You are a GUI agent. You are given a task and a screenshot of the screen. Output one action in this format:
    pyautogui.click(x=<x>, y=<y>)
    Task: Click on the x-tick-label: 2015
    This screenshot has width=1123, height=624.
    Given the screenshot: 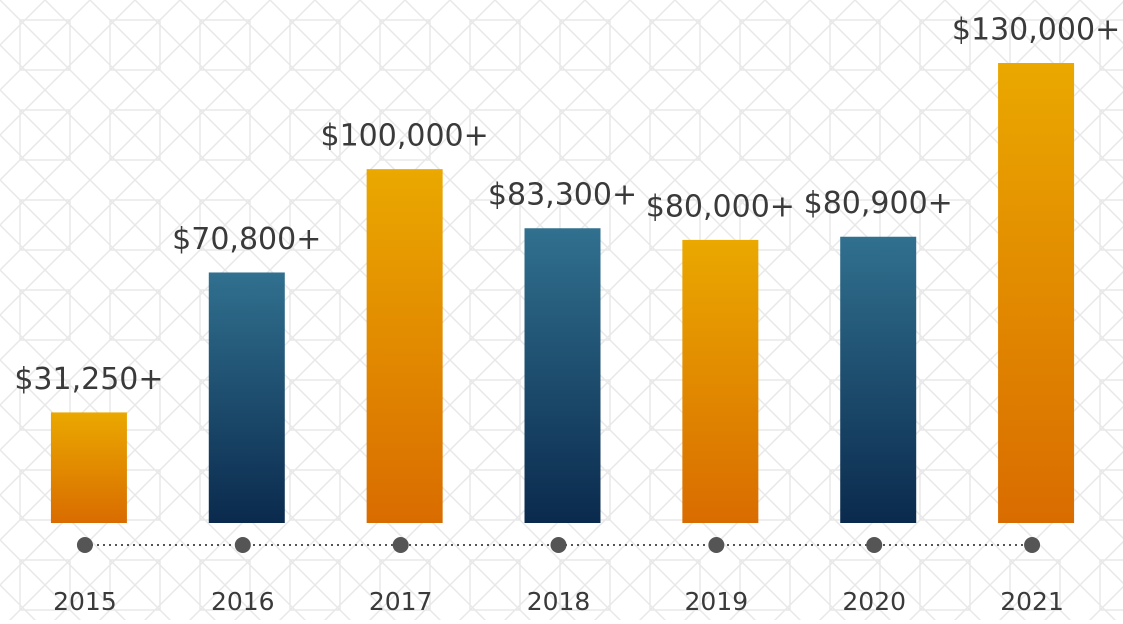 What is the action you would take?
    pyautogui.click(x=85, y=601)
    